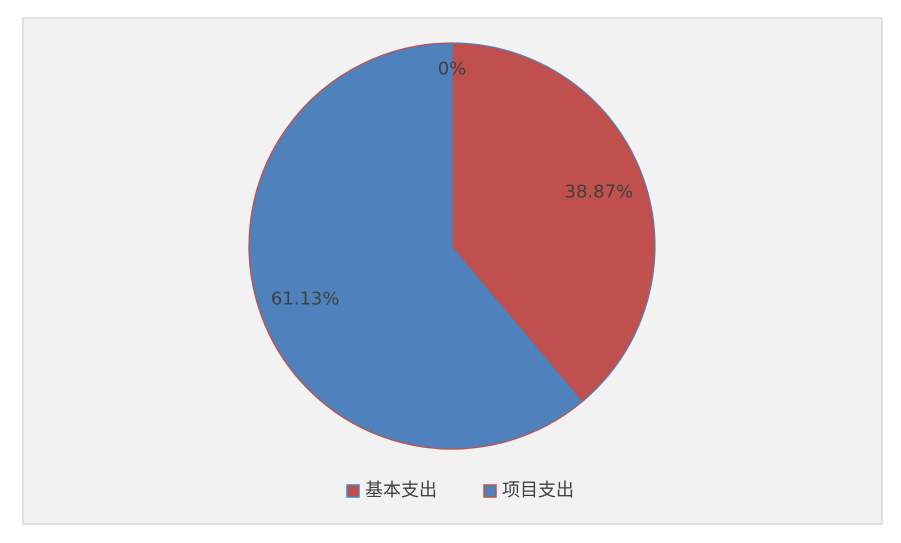  What do you see at coordinates (305, 299) in the screenshot?
I see `data-label: 61.13%` at bounding box center [305, 299].